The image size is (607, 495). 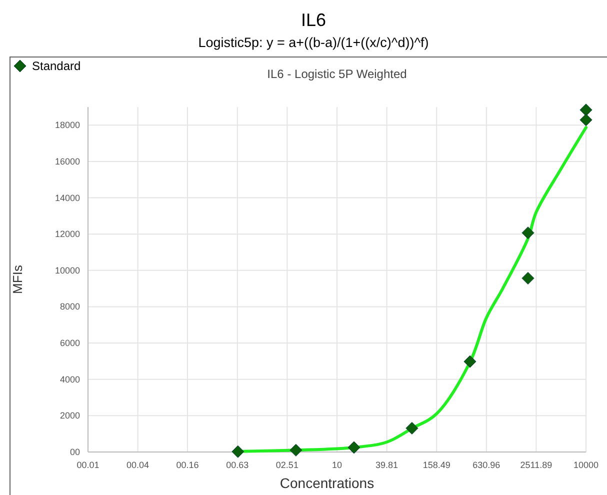 I want to click on y-tick-label: 14000, so click(x=67, y=197).